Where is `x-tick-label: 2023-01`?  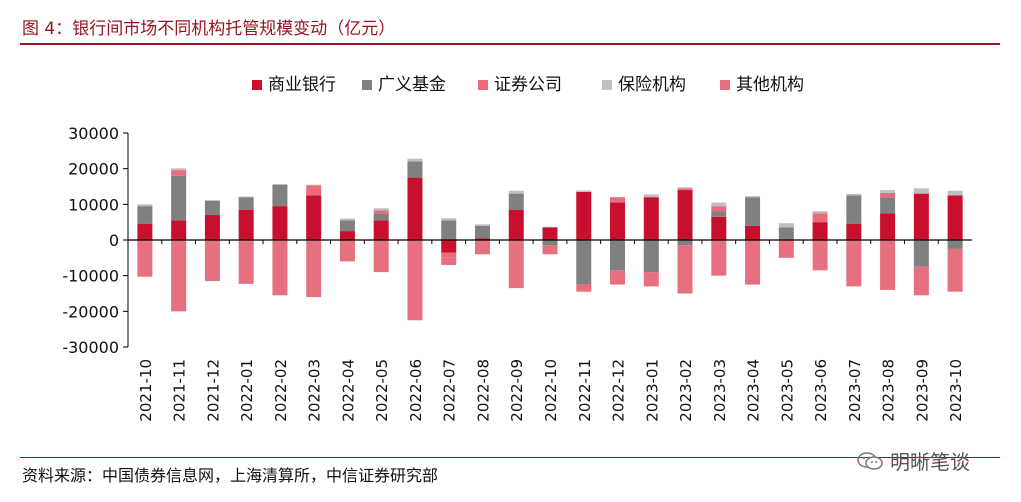
x-tick-label: 2023-01 is located at coordinates (652, 390).